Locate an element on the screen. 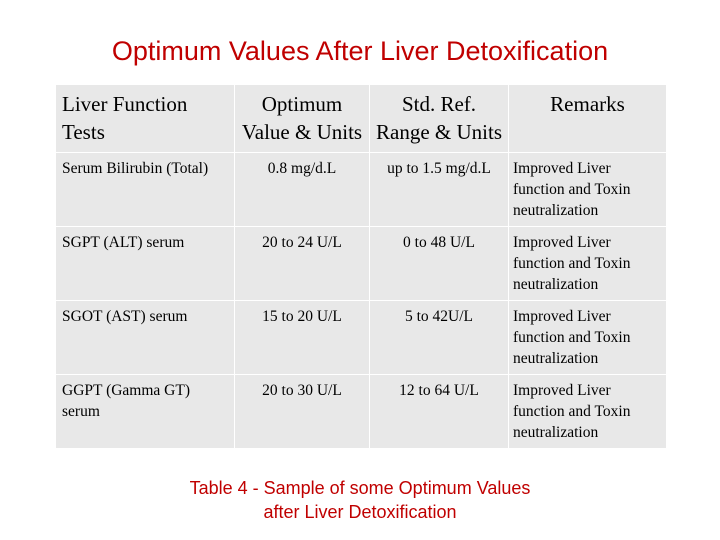  column-header-range: Std. Ref. Range & Units is located at coordinates (439, 118).